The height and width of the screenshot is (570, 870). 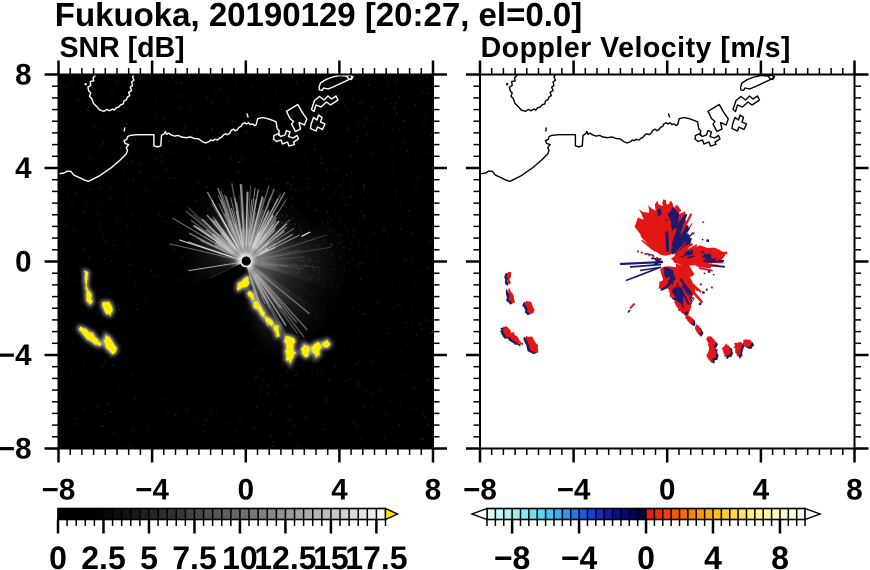 What do you see at coordinates (636, 48) in the screenshot?
I see `svg-text: Doppler Velocity [m/s]` at bounding box center [636, 48].